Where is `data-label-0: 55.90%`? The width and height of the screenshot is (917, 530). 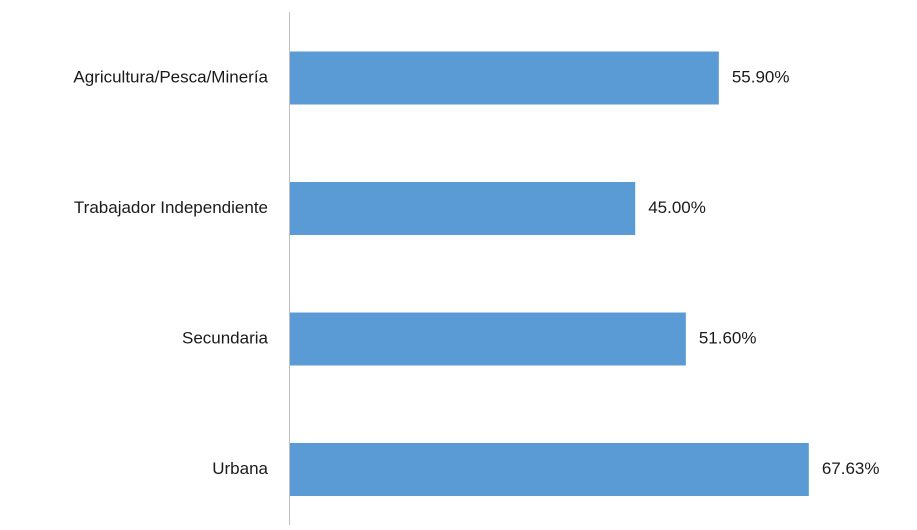 data-label-0: 55.90% is located at coordinates (761, 76).